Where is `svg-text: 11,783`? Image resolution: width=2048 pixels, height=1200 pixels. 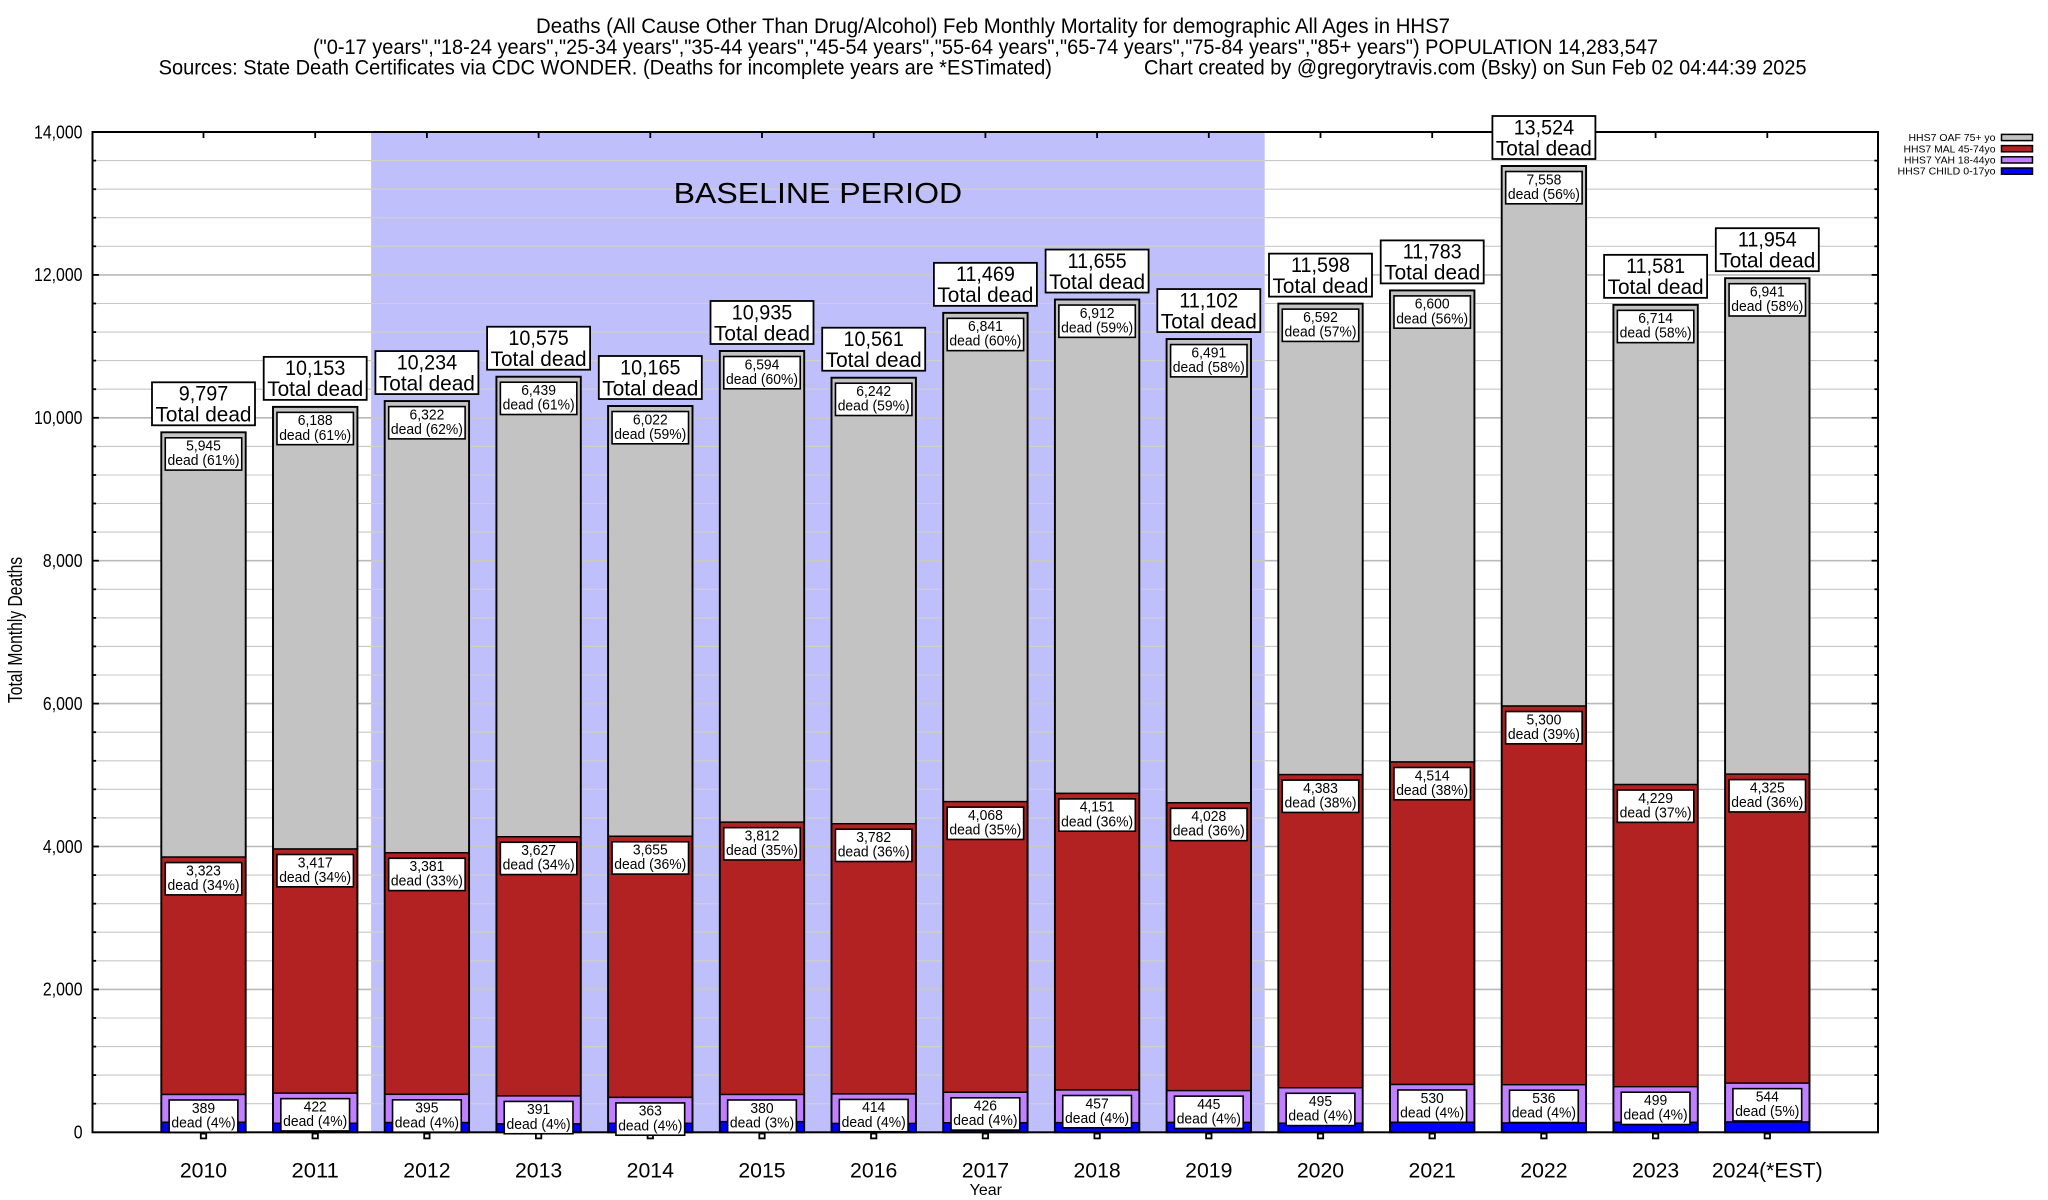
svg-text: 11,783 is located at coordinates (1432, 252).